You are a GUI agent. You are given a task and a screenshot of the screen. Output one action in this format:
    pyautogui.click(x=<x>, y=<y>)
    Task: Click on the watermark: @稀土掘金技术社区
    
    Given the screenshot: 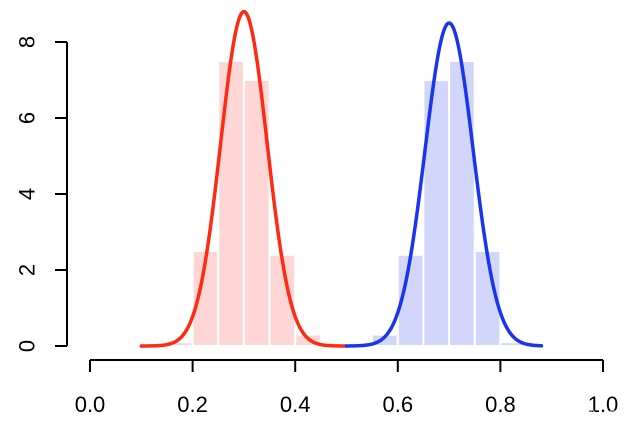 What is the action you would take?
    pyautogui.click(x=566, y=416)
    